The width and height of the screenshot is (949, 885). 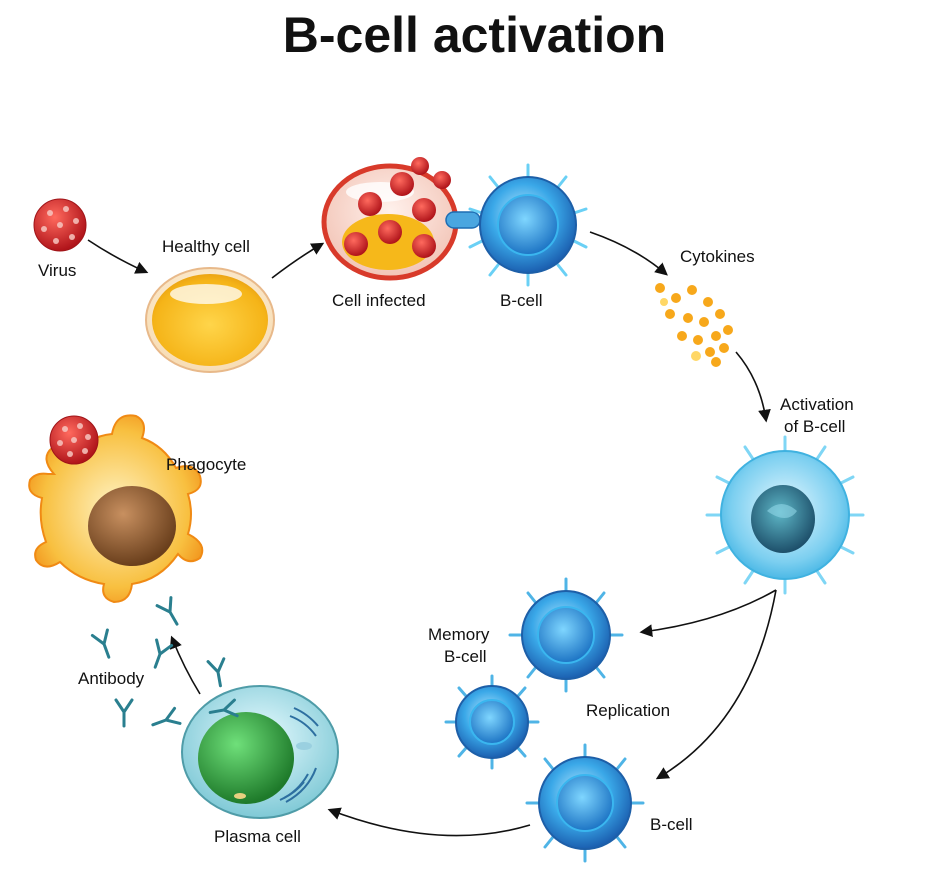 I want to click on arrow-virus-to-healthy, so click(x=118, y=256).